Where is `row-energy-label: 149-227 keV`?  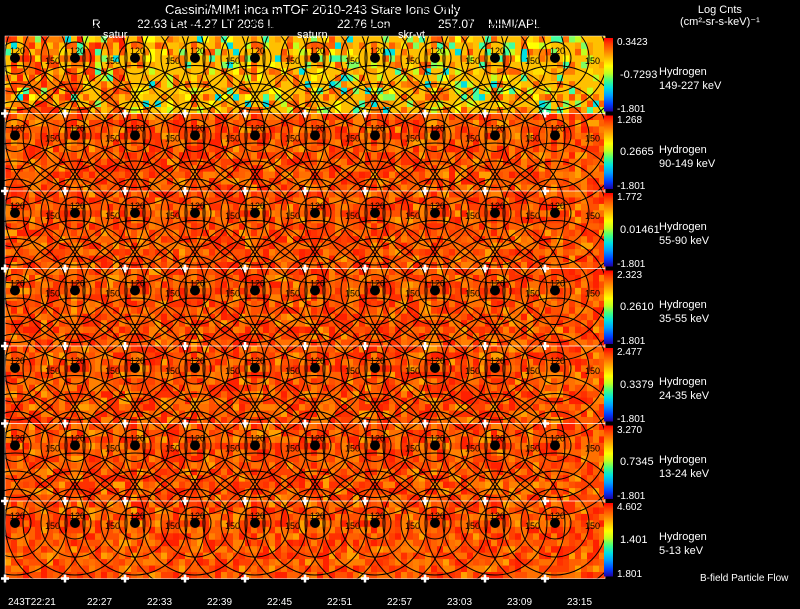 row-energy-label: 149-227 keV is located at coordinates (690, 86).